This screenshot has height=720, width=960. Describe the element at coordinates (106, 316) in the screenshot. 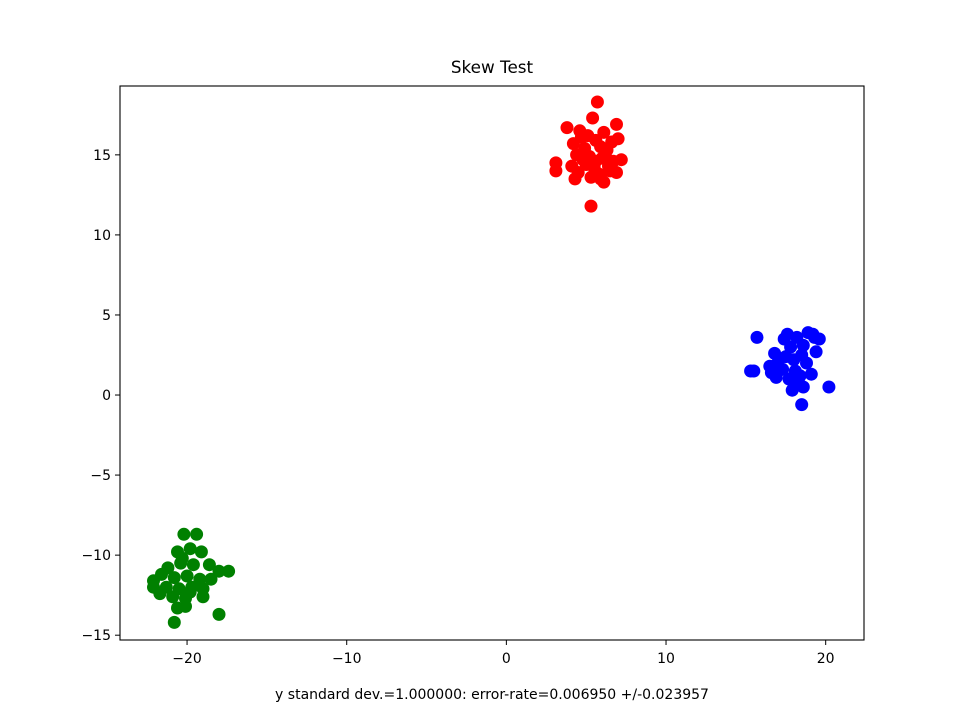

I see `y-tick-label: 5` at that location.